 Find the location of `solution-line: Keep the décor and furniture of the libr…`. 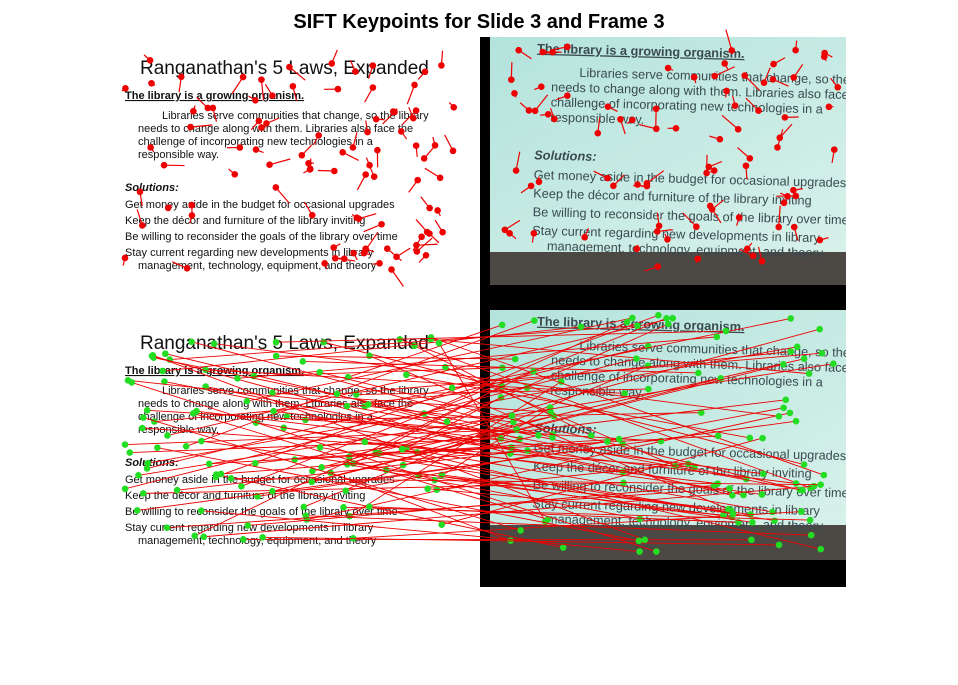

solution-line: Keep the décor and furniture of the libr… is located at coordinates (672, 197).